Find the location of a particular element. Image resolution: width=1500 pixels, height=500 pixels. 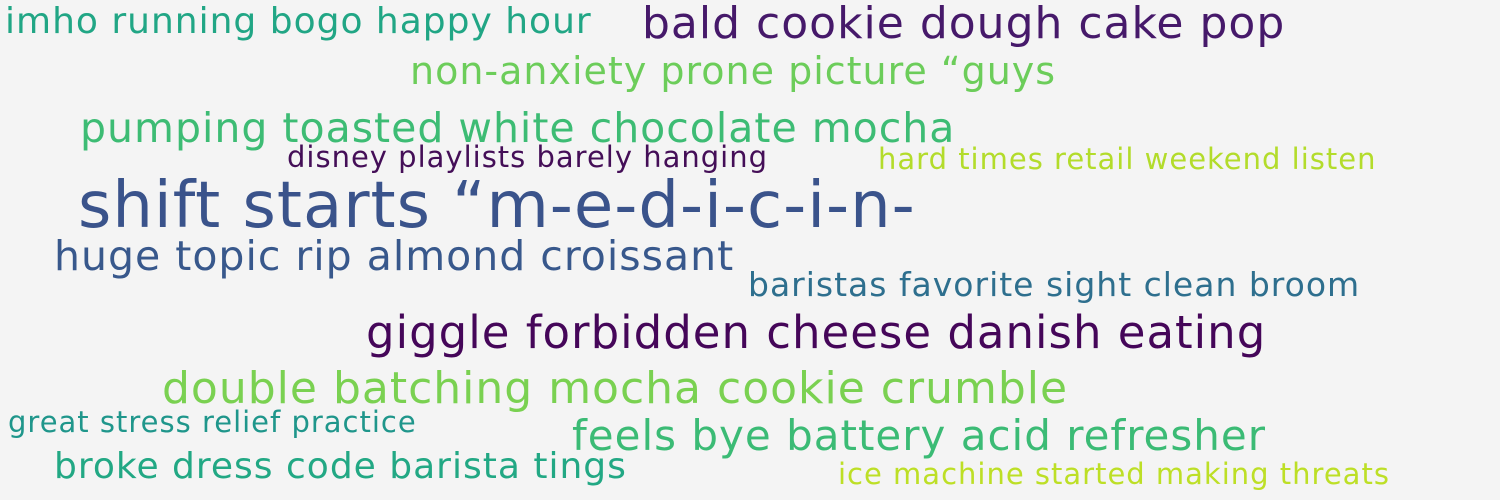

cloud-word: hard times retail weekend listen is located at coordinates (1127, 159).